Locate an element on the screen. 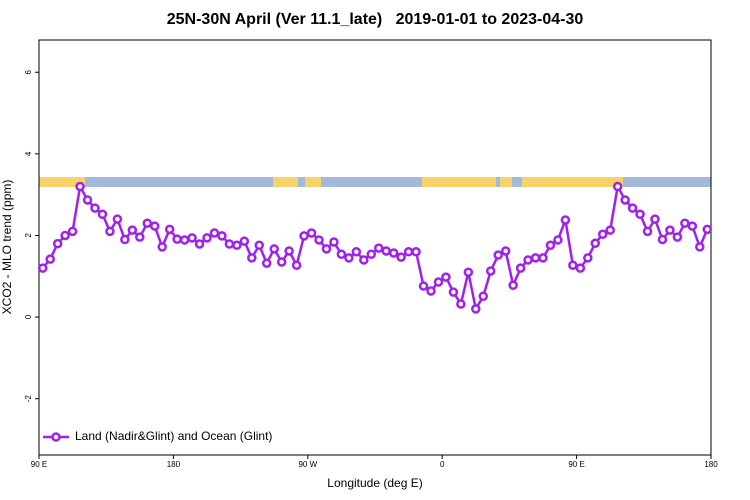 This screenshot has width=750, height=500. ocean-strip is located at coordinates (375, 182).